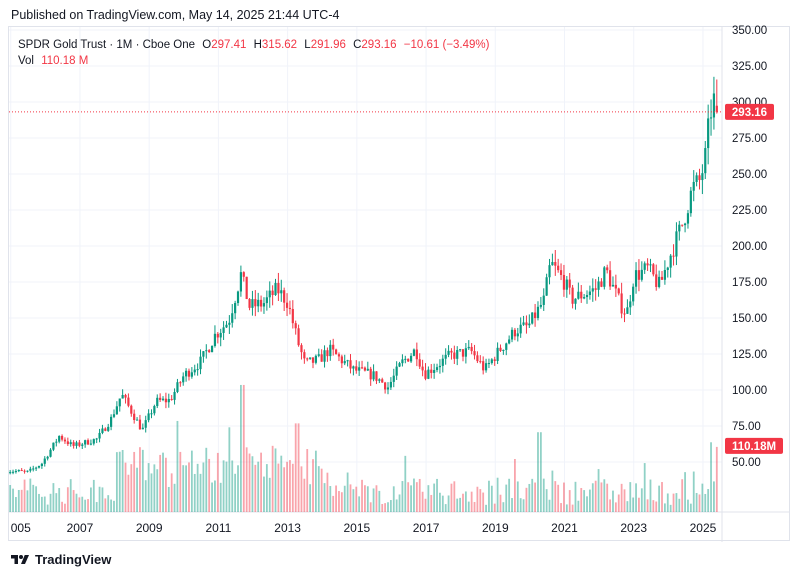 This screenshot has height=578, width=798. Describe the element at coordinates (749, 283) in the screenshot. I see `y-tick-label: 175.00` at that location.